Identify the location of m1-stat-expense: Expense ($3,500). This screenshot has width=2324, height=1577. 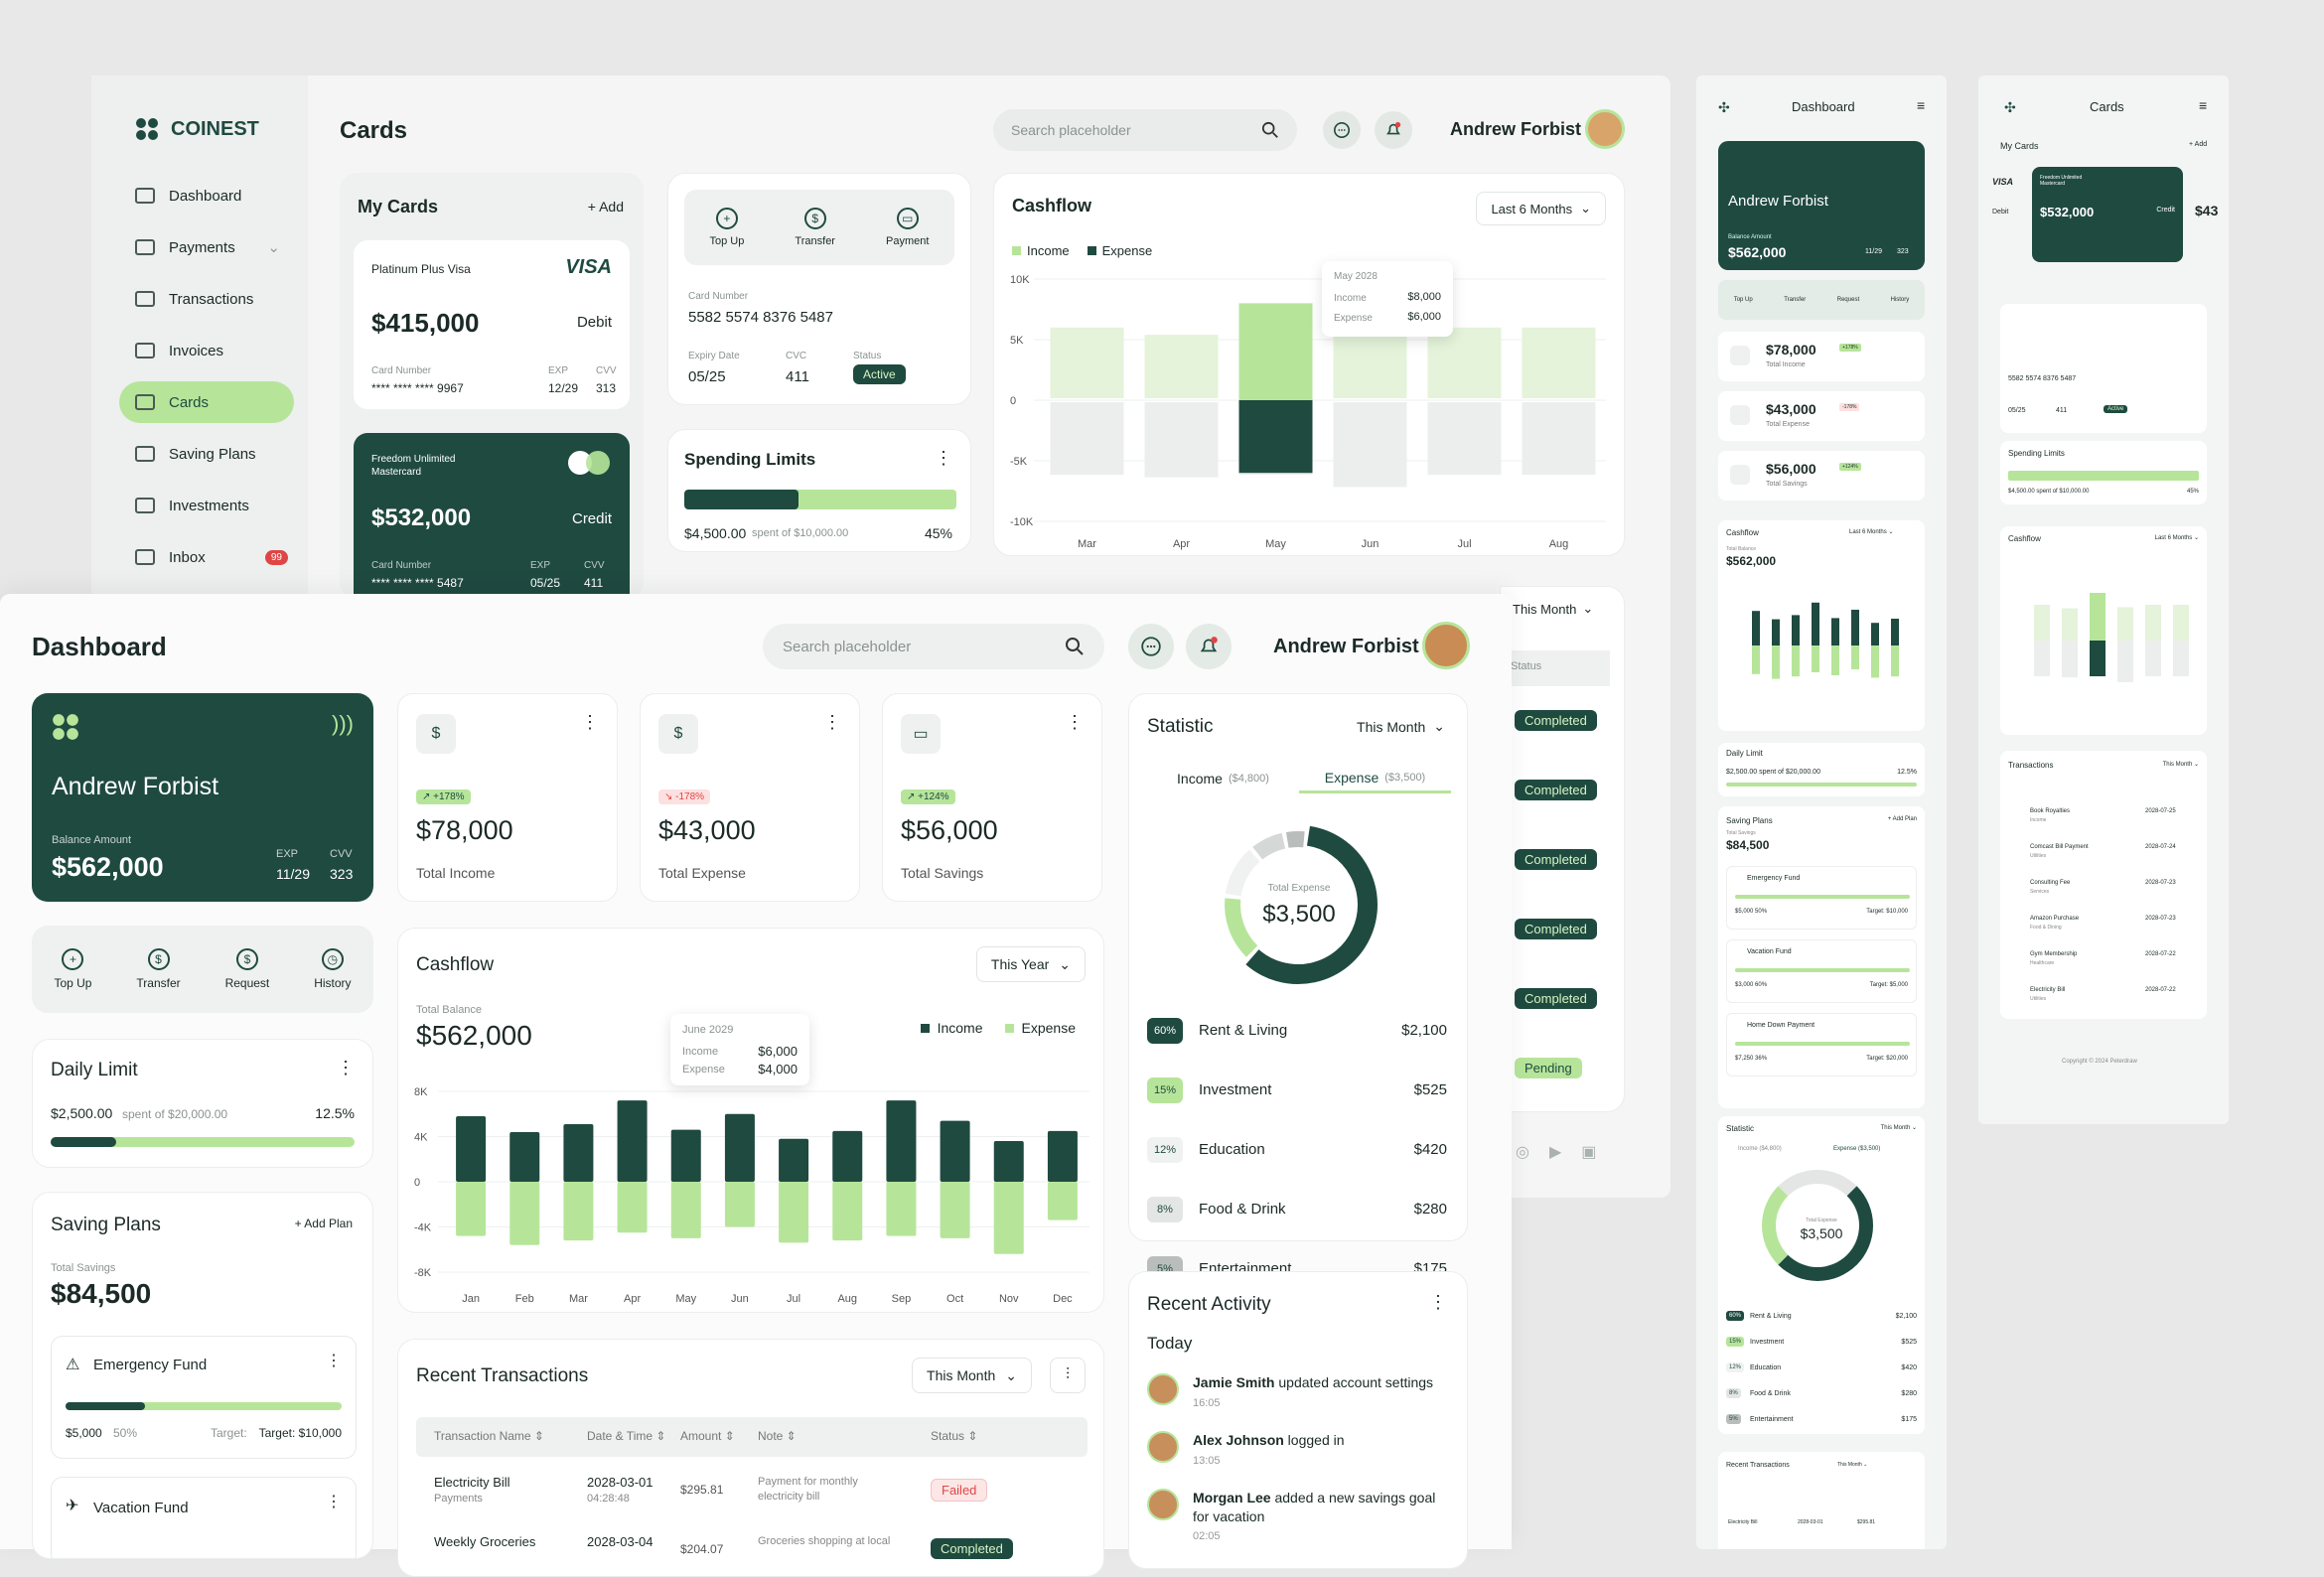
(1857, 1149).